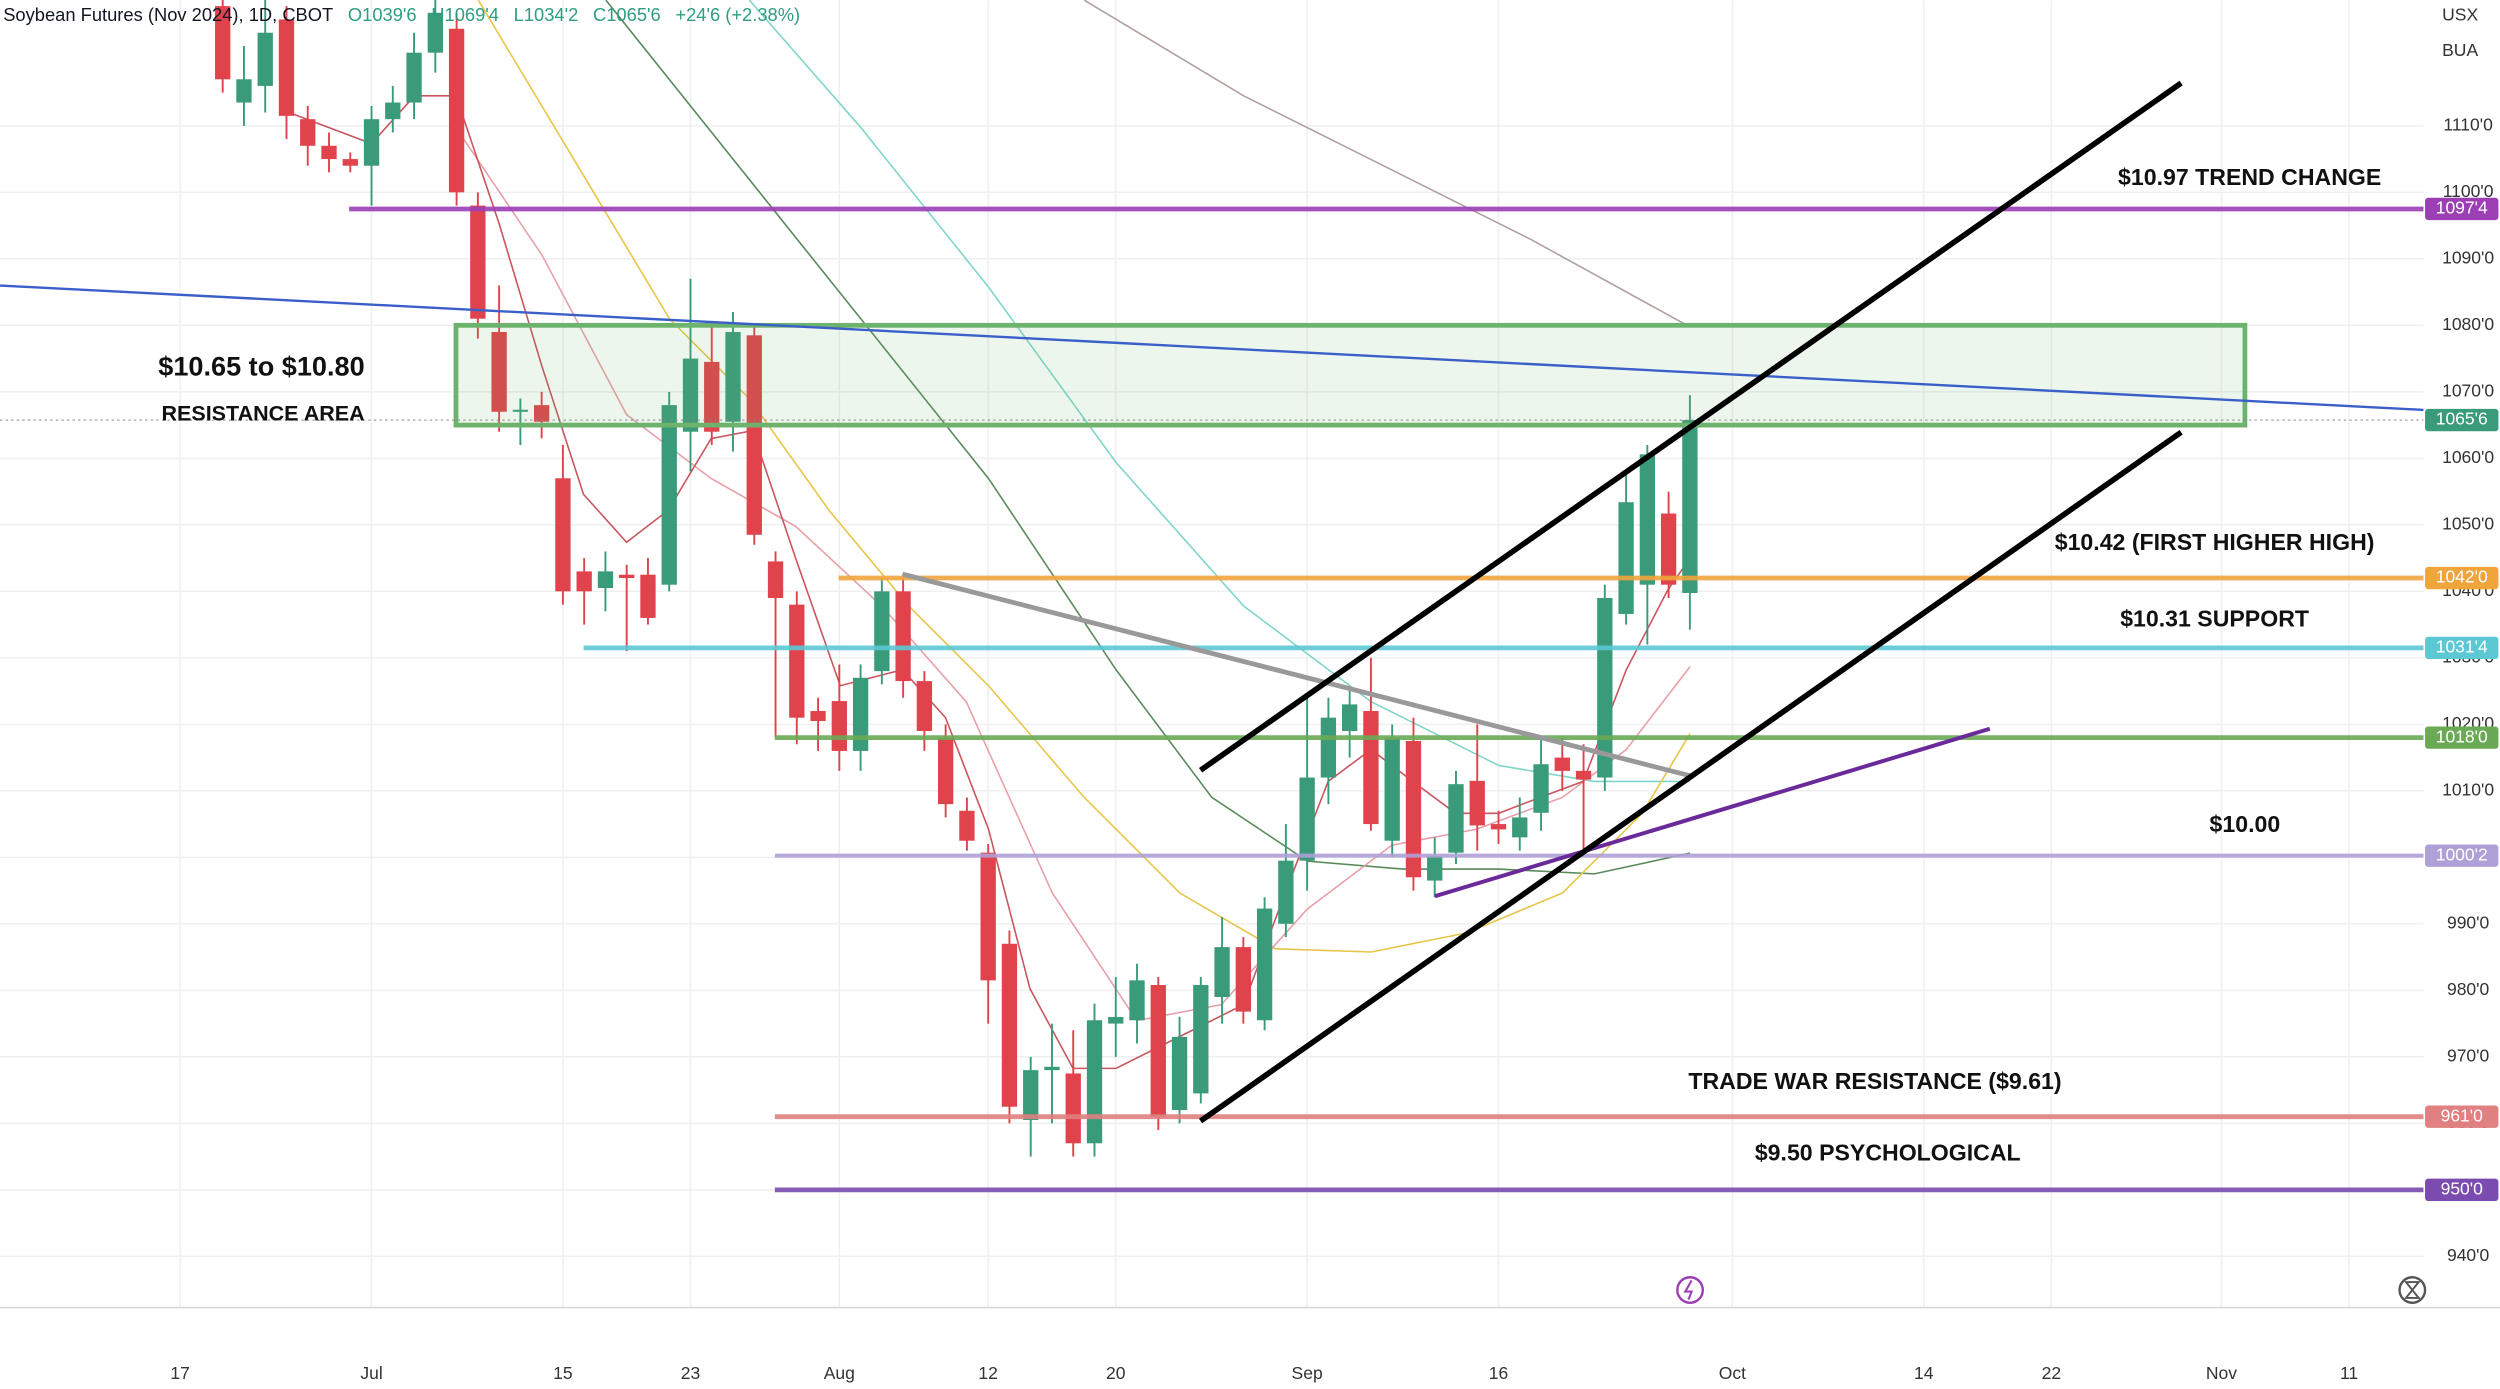 This screenshot has height=1389, width=2500. What do you see at coordinates (1888, 1153) in the screenshot?
I see `annotation: $9.50 PSYCHOLOGICAL` at bounding box center [1888, 1153].